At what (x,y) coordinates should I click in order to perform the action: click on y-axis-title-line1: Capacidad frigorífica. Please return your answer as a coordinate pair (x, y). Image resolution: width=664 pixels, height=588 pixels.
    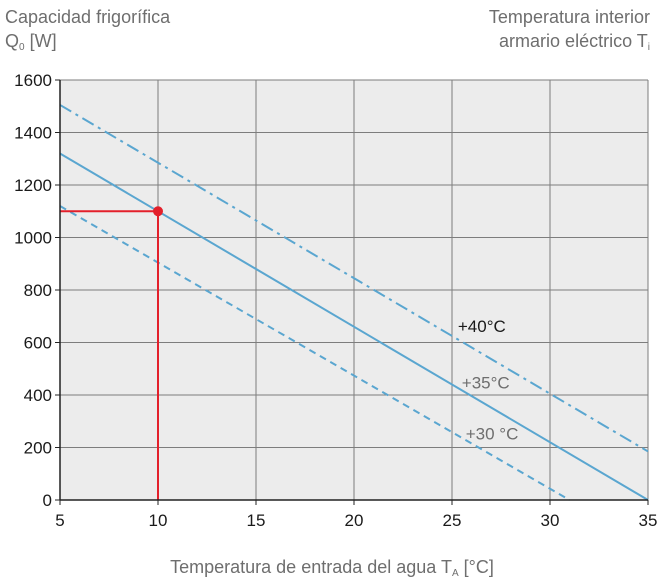
    Looking at the image, I should click on (88, 17).